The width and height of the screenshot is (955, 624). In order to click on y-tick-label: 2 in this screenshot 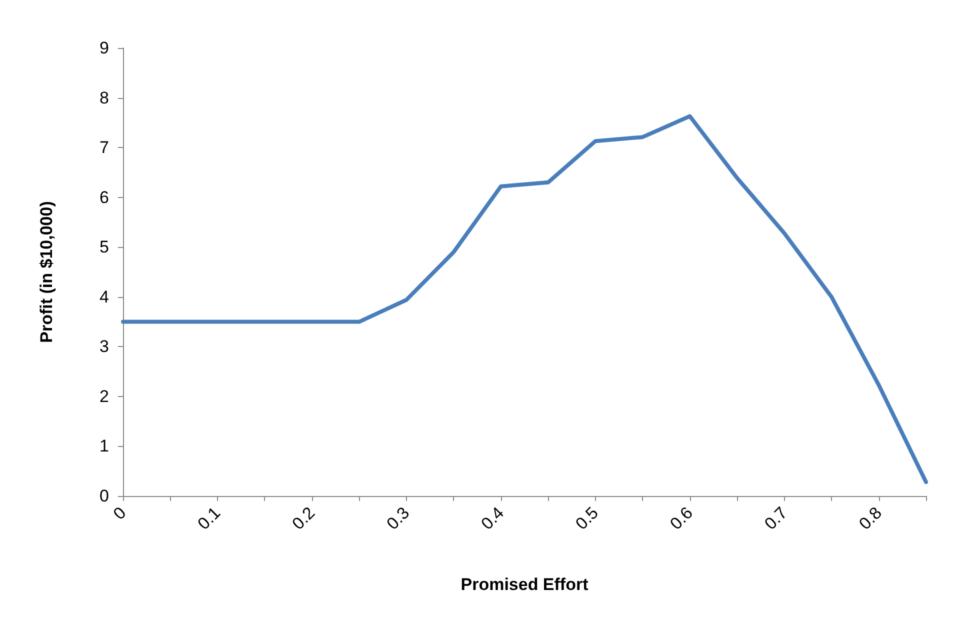, I will do `click(104, 396)`.